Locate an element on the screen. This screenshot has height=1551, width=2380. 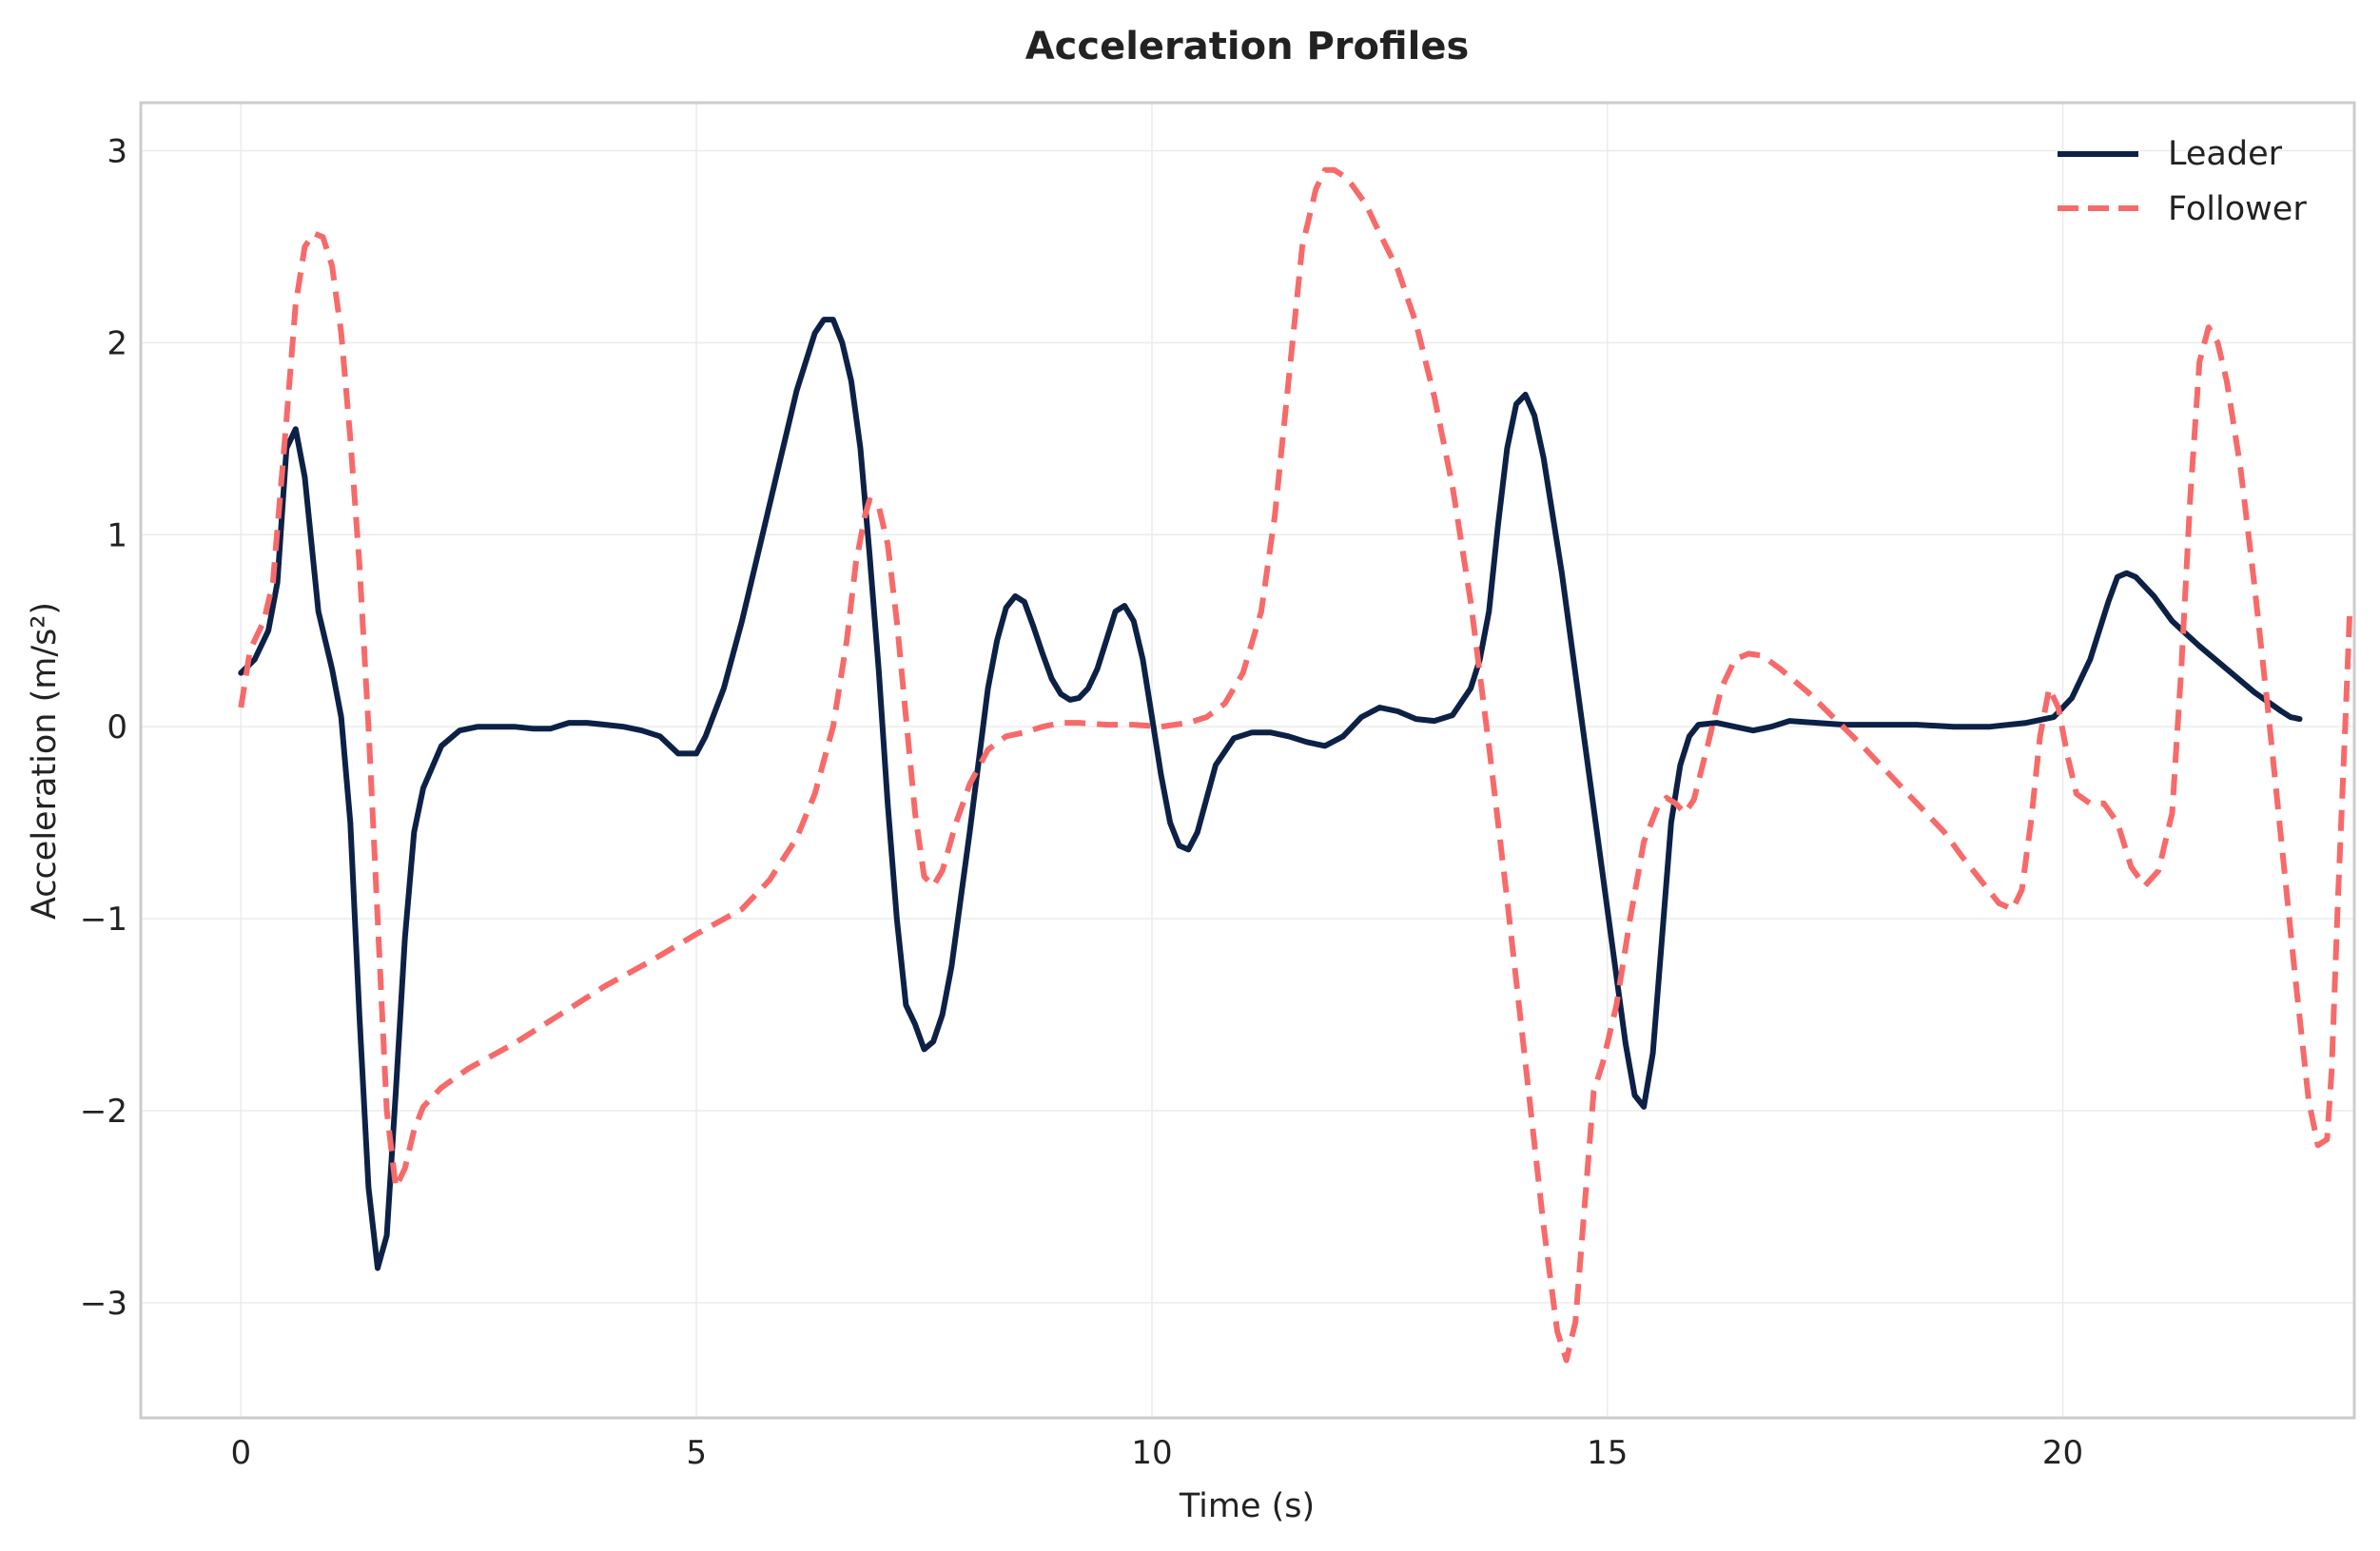
y-axis-label: Acceleration (m/s²) is located at coordinates (45, 761).